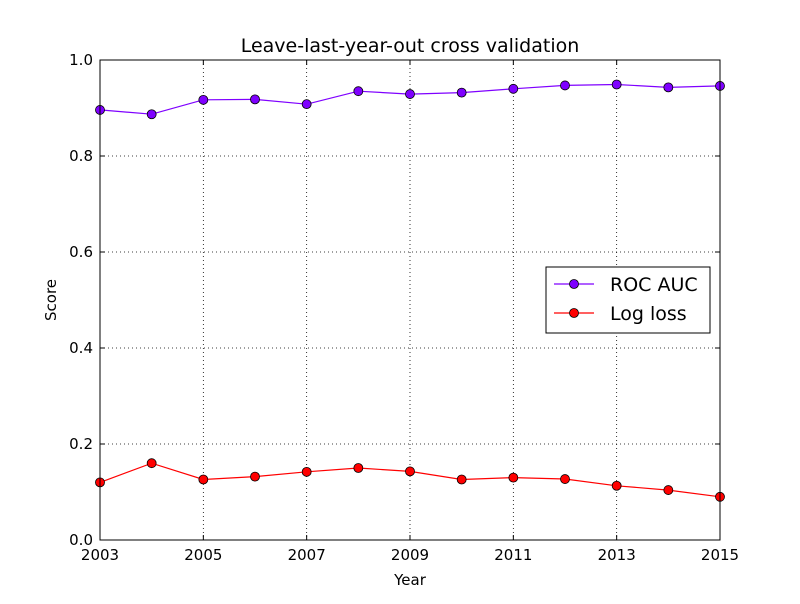 The image size is (800, 604). I want to click on legend-marker-log-loss, so click(574, 313).